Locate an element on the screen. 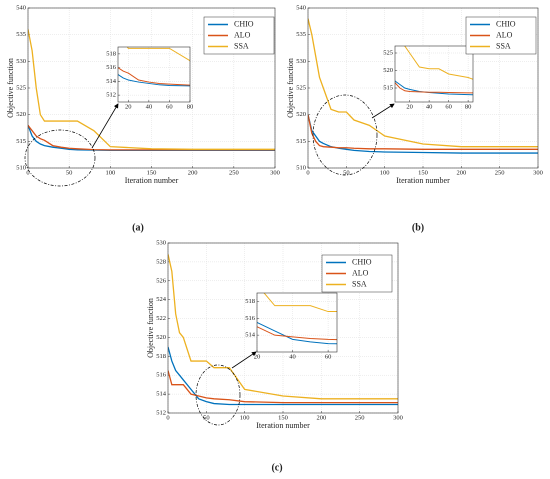 The width and height of the screenshot is (550, 479). panel-label: (a) is located at coordinates (138, 227).